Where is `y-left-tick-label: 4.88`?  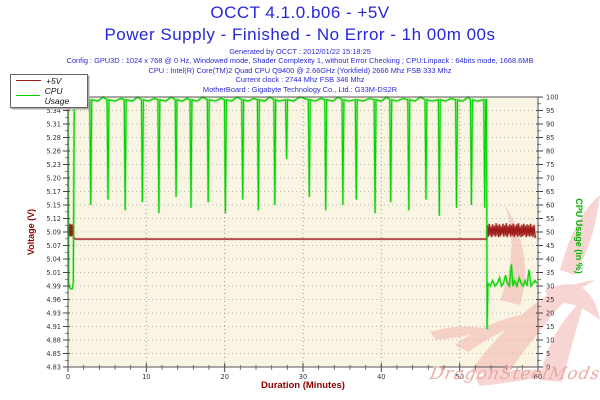 y-left-tick-label: 4.88 is located at coordinates (53, 340).